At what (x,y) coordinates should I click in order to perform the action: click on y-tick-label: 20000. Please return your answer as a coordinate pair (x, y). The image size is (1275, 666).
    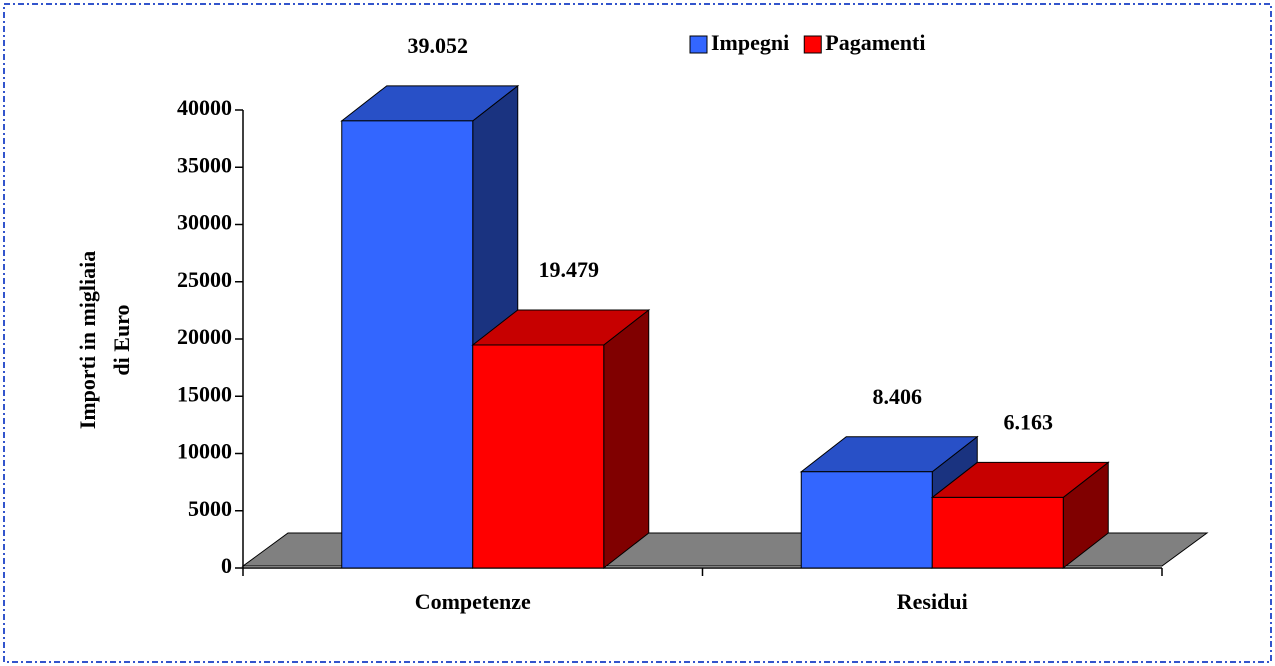
    Looking at the image, I should click on (204, 336).